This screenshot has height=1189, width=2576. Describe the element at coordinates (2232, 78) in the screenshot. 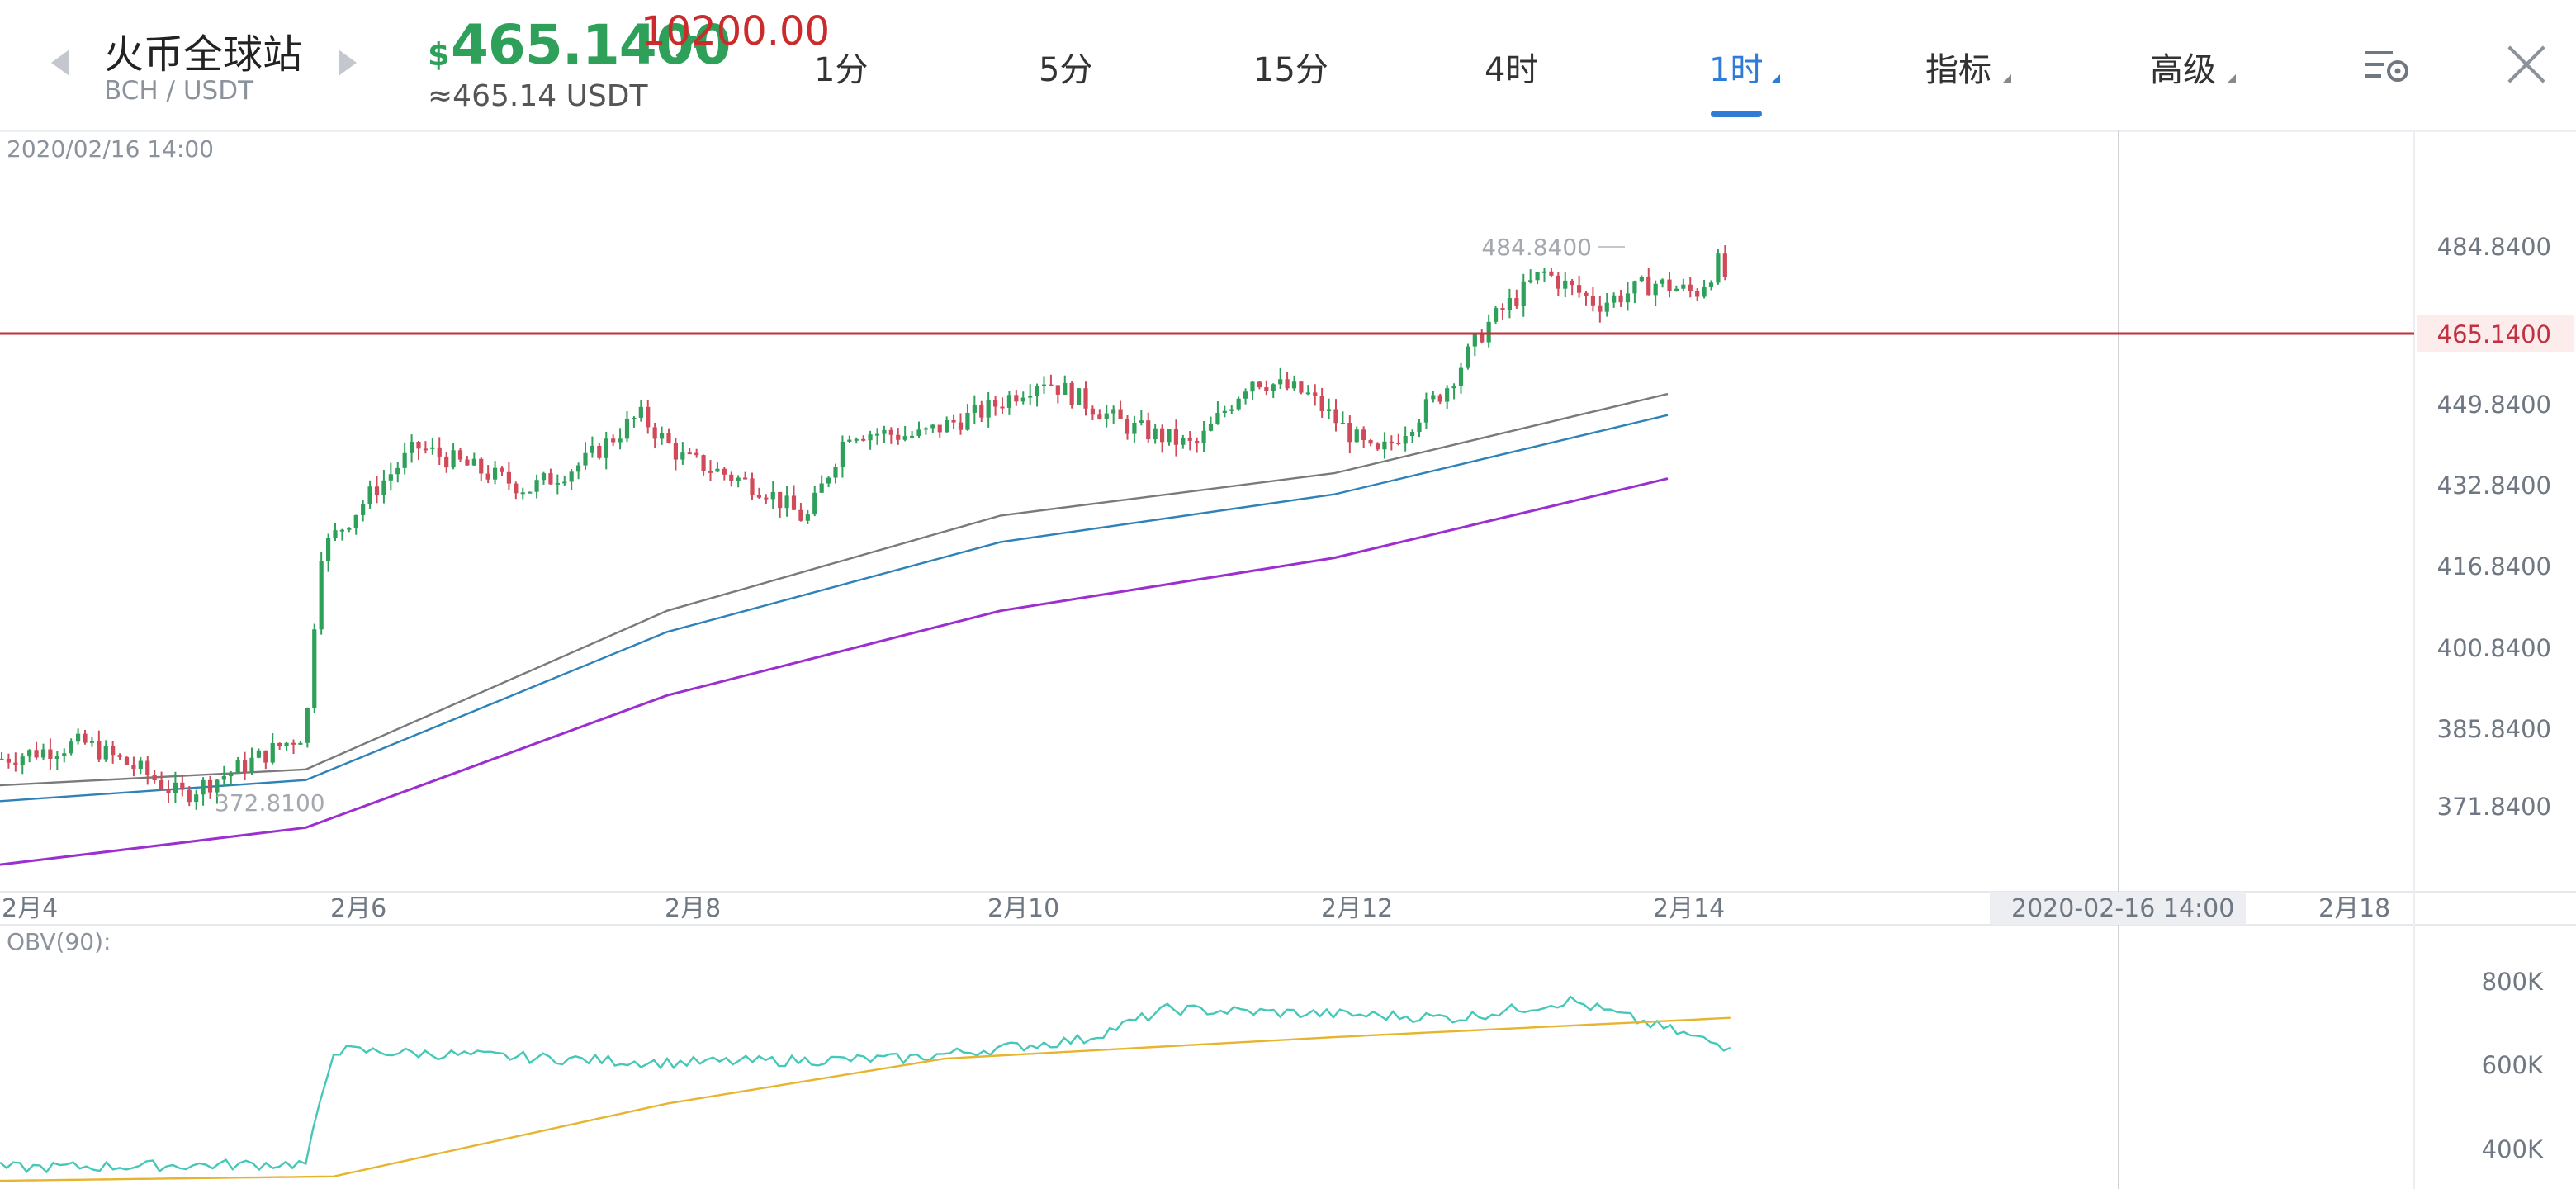

I see `caret-icon` at that location.